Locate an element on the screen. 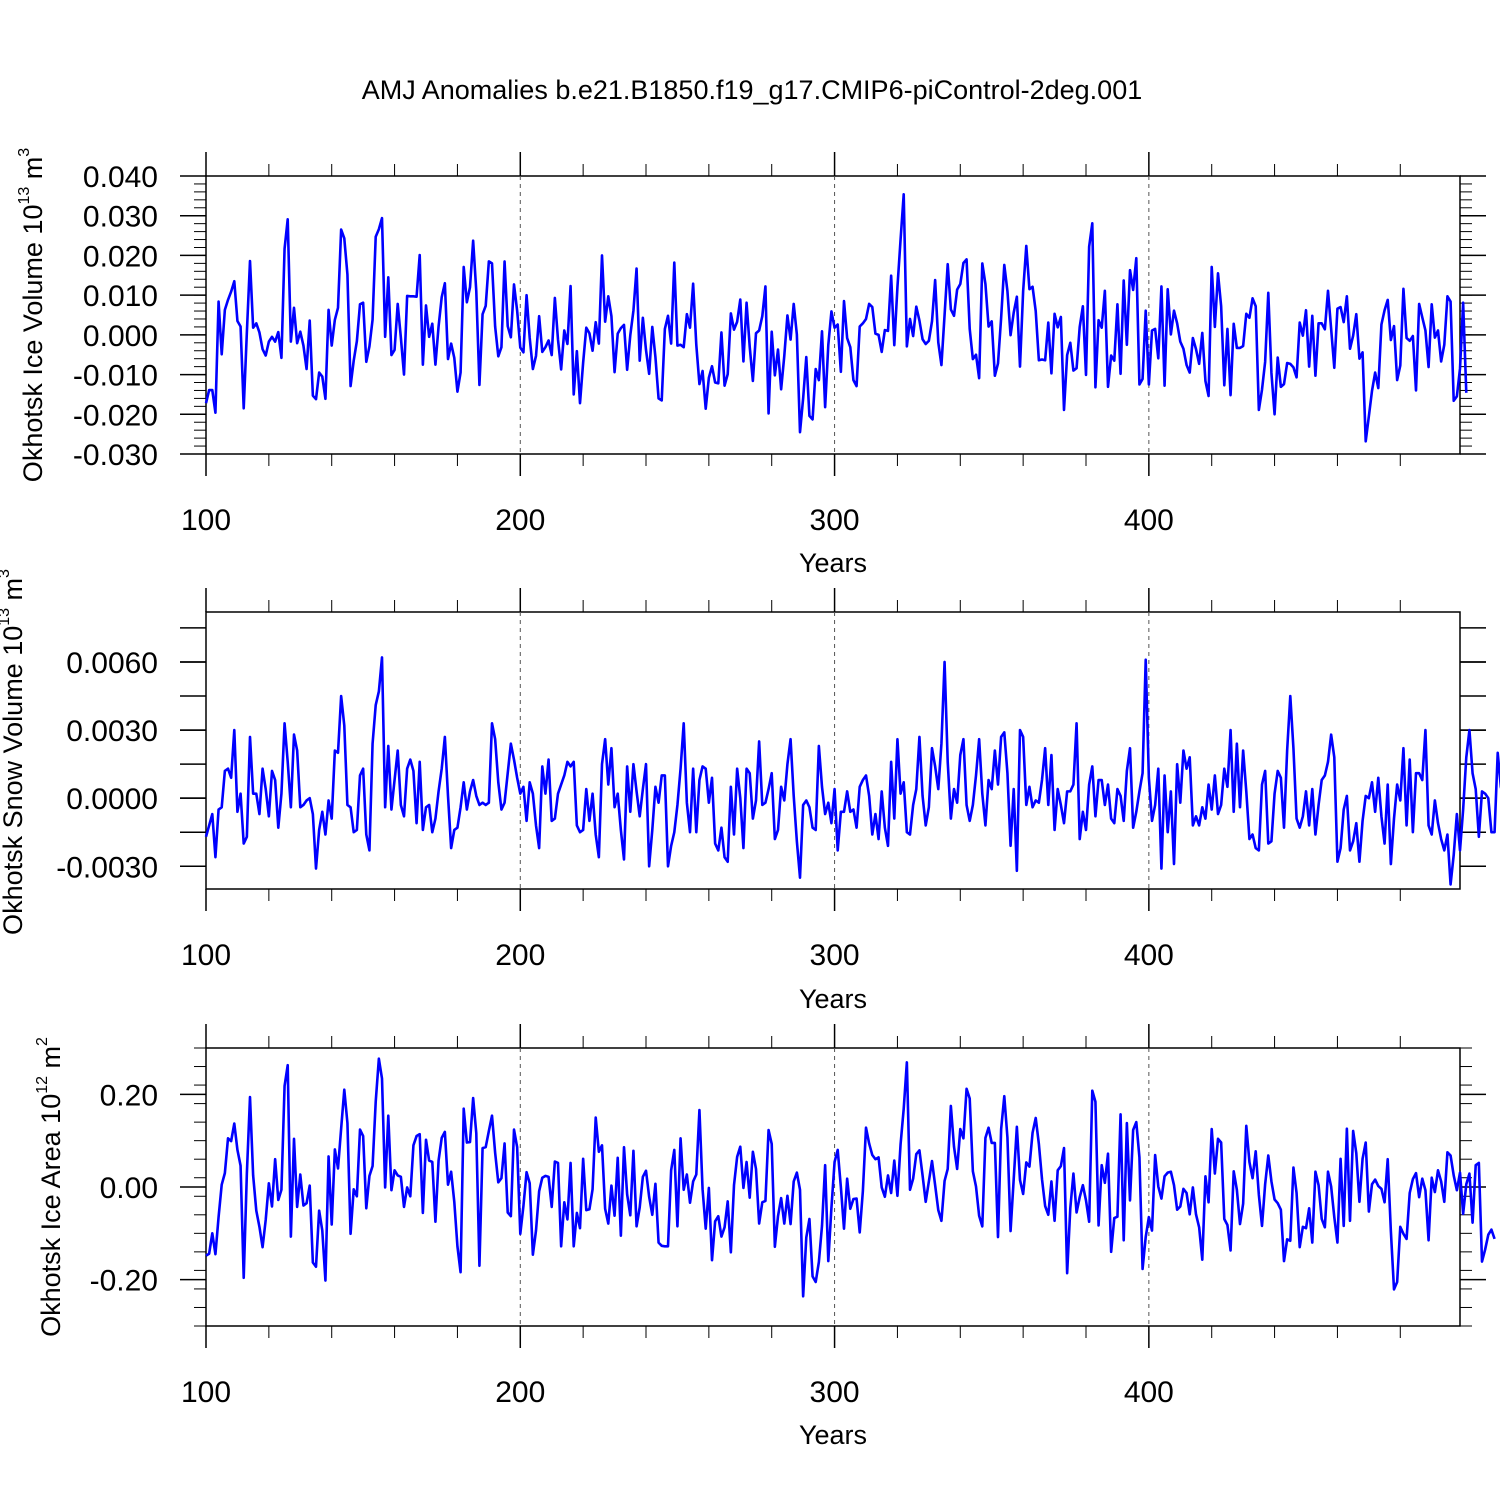 This screenshot has width=1500, height=1500. y-tick-labels: -0.20 0.00 0.20 is located at coordinates (124, 1188).